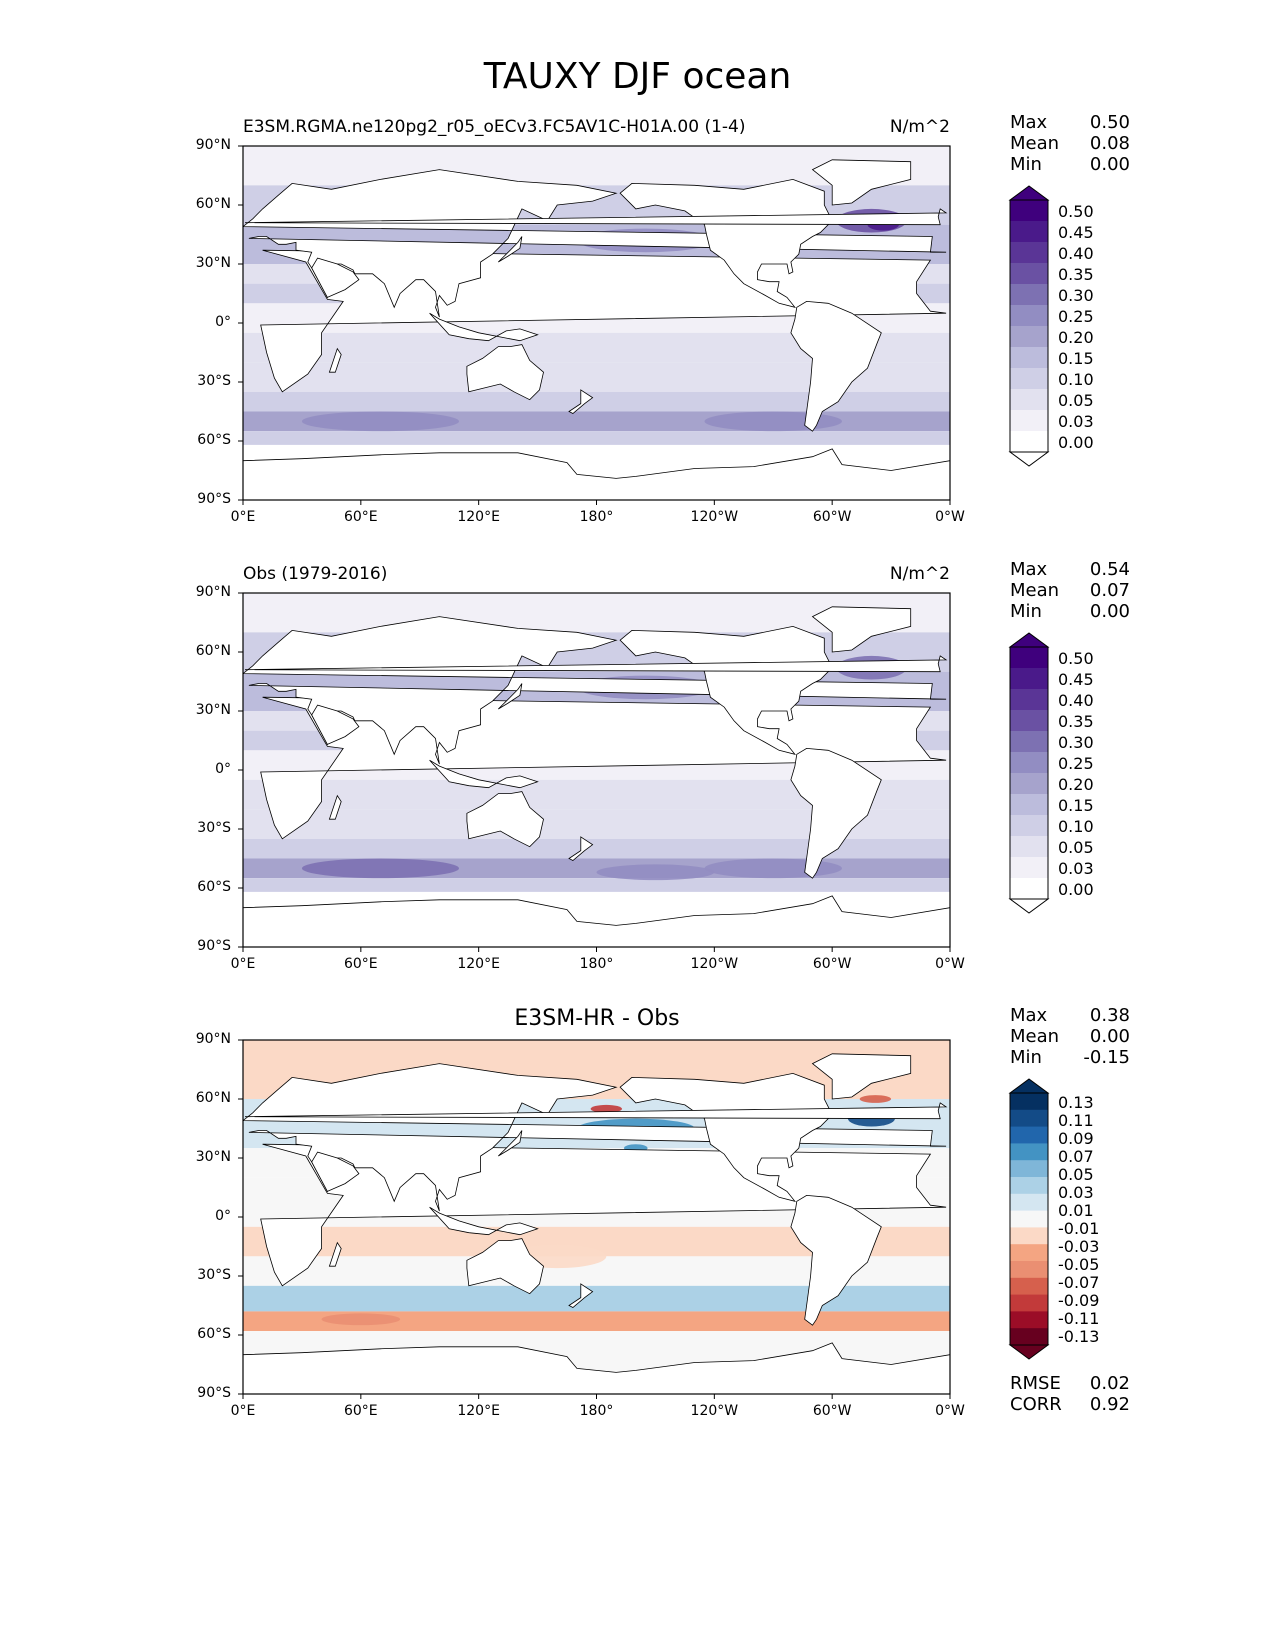  What do you see at coordinates (335, 360) in the screenshot?
I see `land-madagascar` at bounding box center [335, 360].